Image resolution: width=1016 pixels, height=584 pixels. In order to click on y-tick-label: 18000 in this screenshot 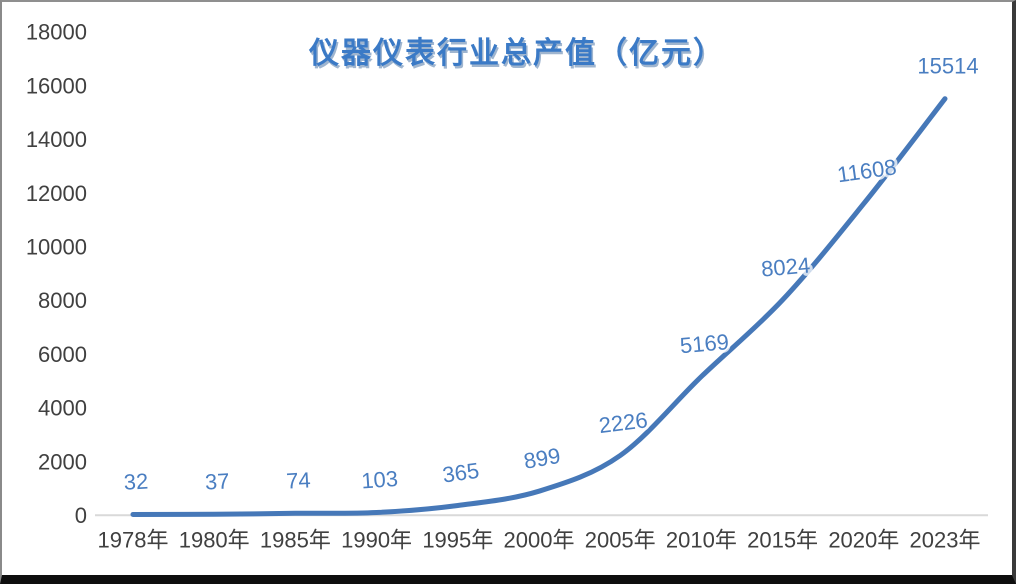, I will do `click(56, 32)`.